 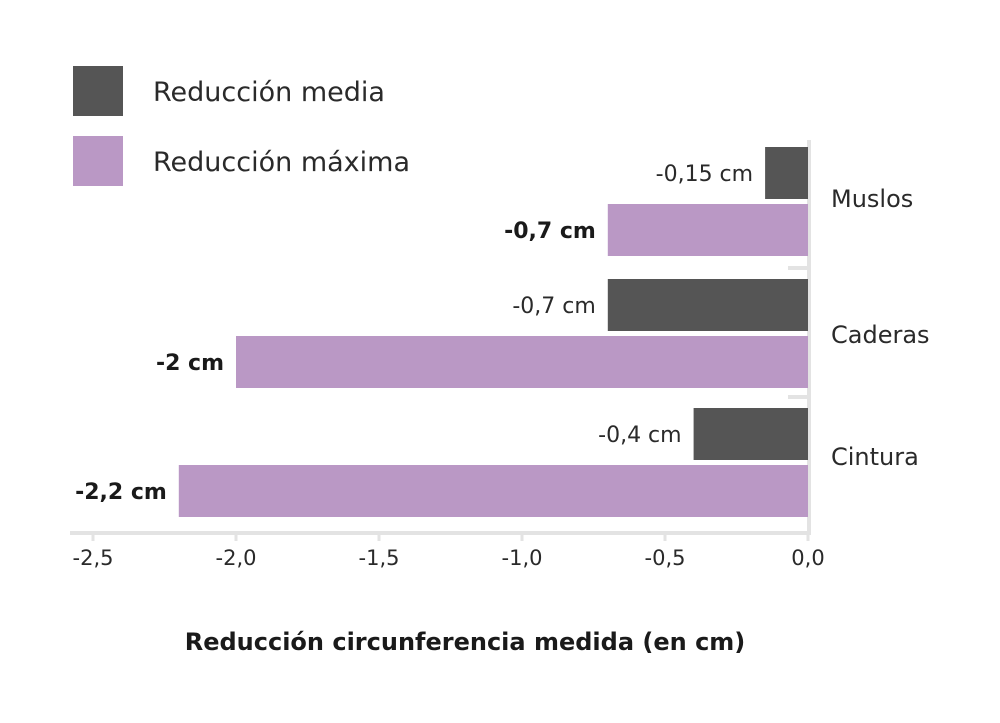 What do you see at coordinates (465, 642) in the screenshot?
I see `x-axis-label: Reducción circunferencia medida (en cm)` at bounding box center [465, 642].